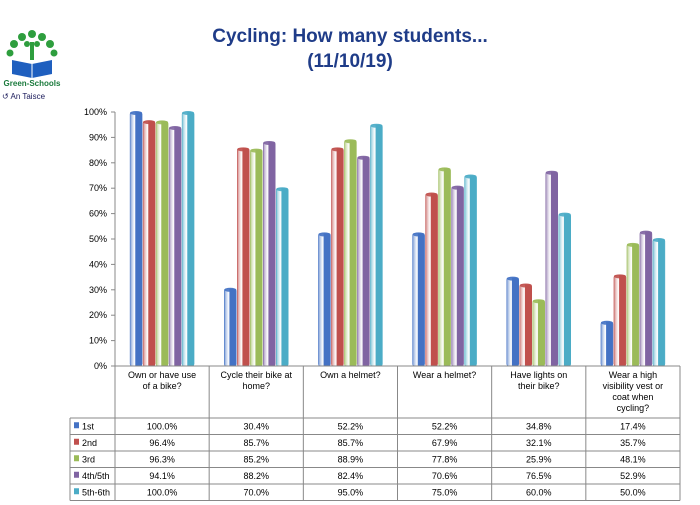 Image resolution: width=700 pixels, height=505 pixels. I want to click on table-cell-value: 52.9%, so click(633, 476).